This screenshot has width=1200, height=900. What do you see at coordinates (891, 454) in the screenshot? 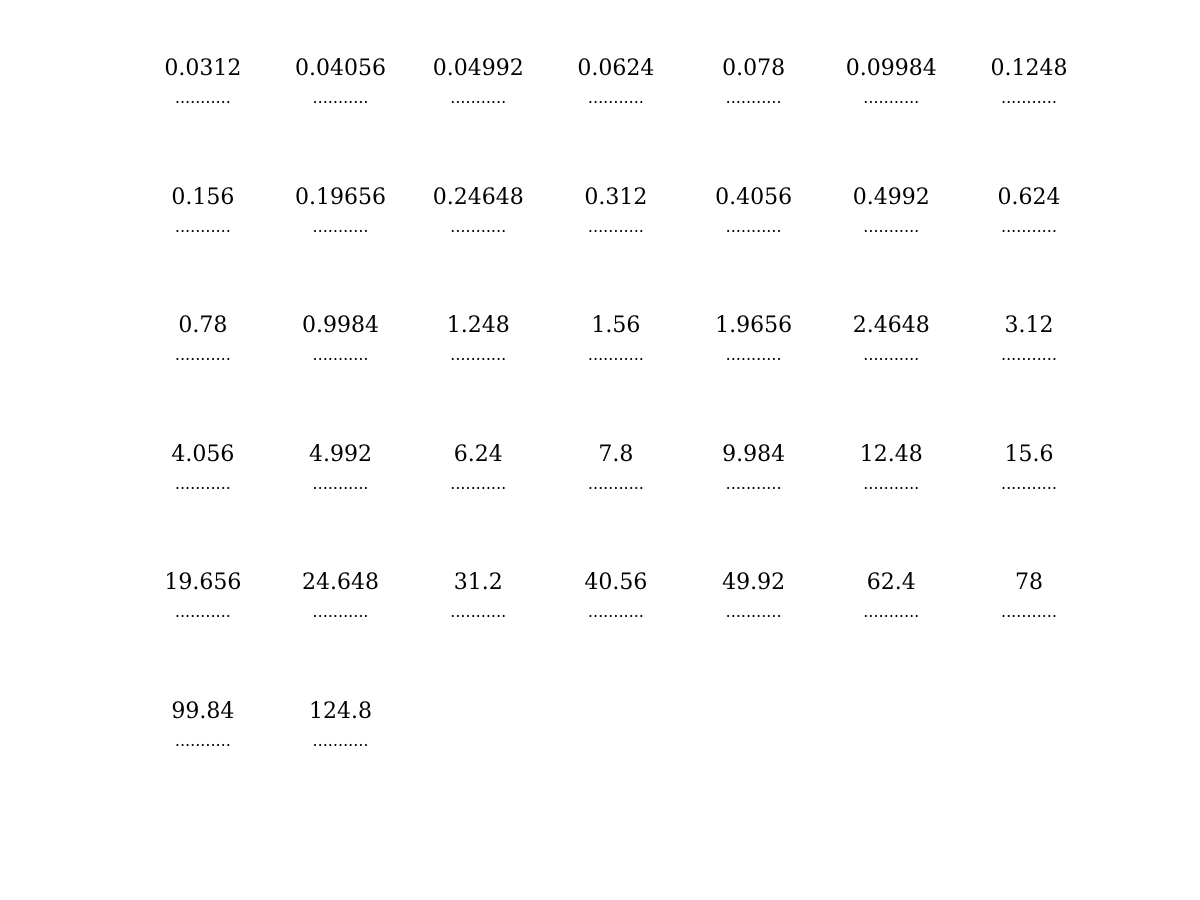
I see `value-label: 12.48` at bounding box center [891, 454].